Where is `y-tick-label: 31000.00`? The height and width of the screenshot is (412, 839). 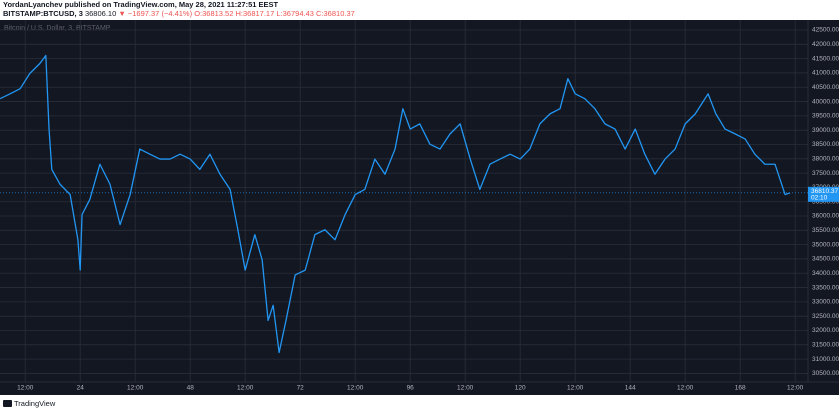 y-tick-label: 31000.00 is located at coordinates (825, 359).